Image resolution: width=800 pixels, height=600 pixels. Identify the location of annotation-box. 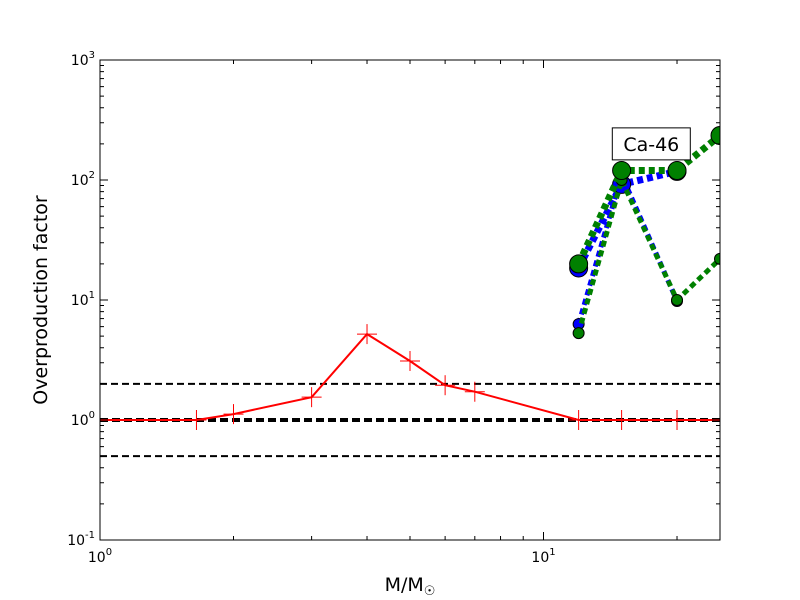
(651, 144).